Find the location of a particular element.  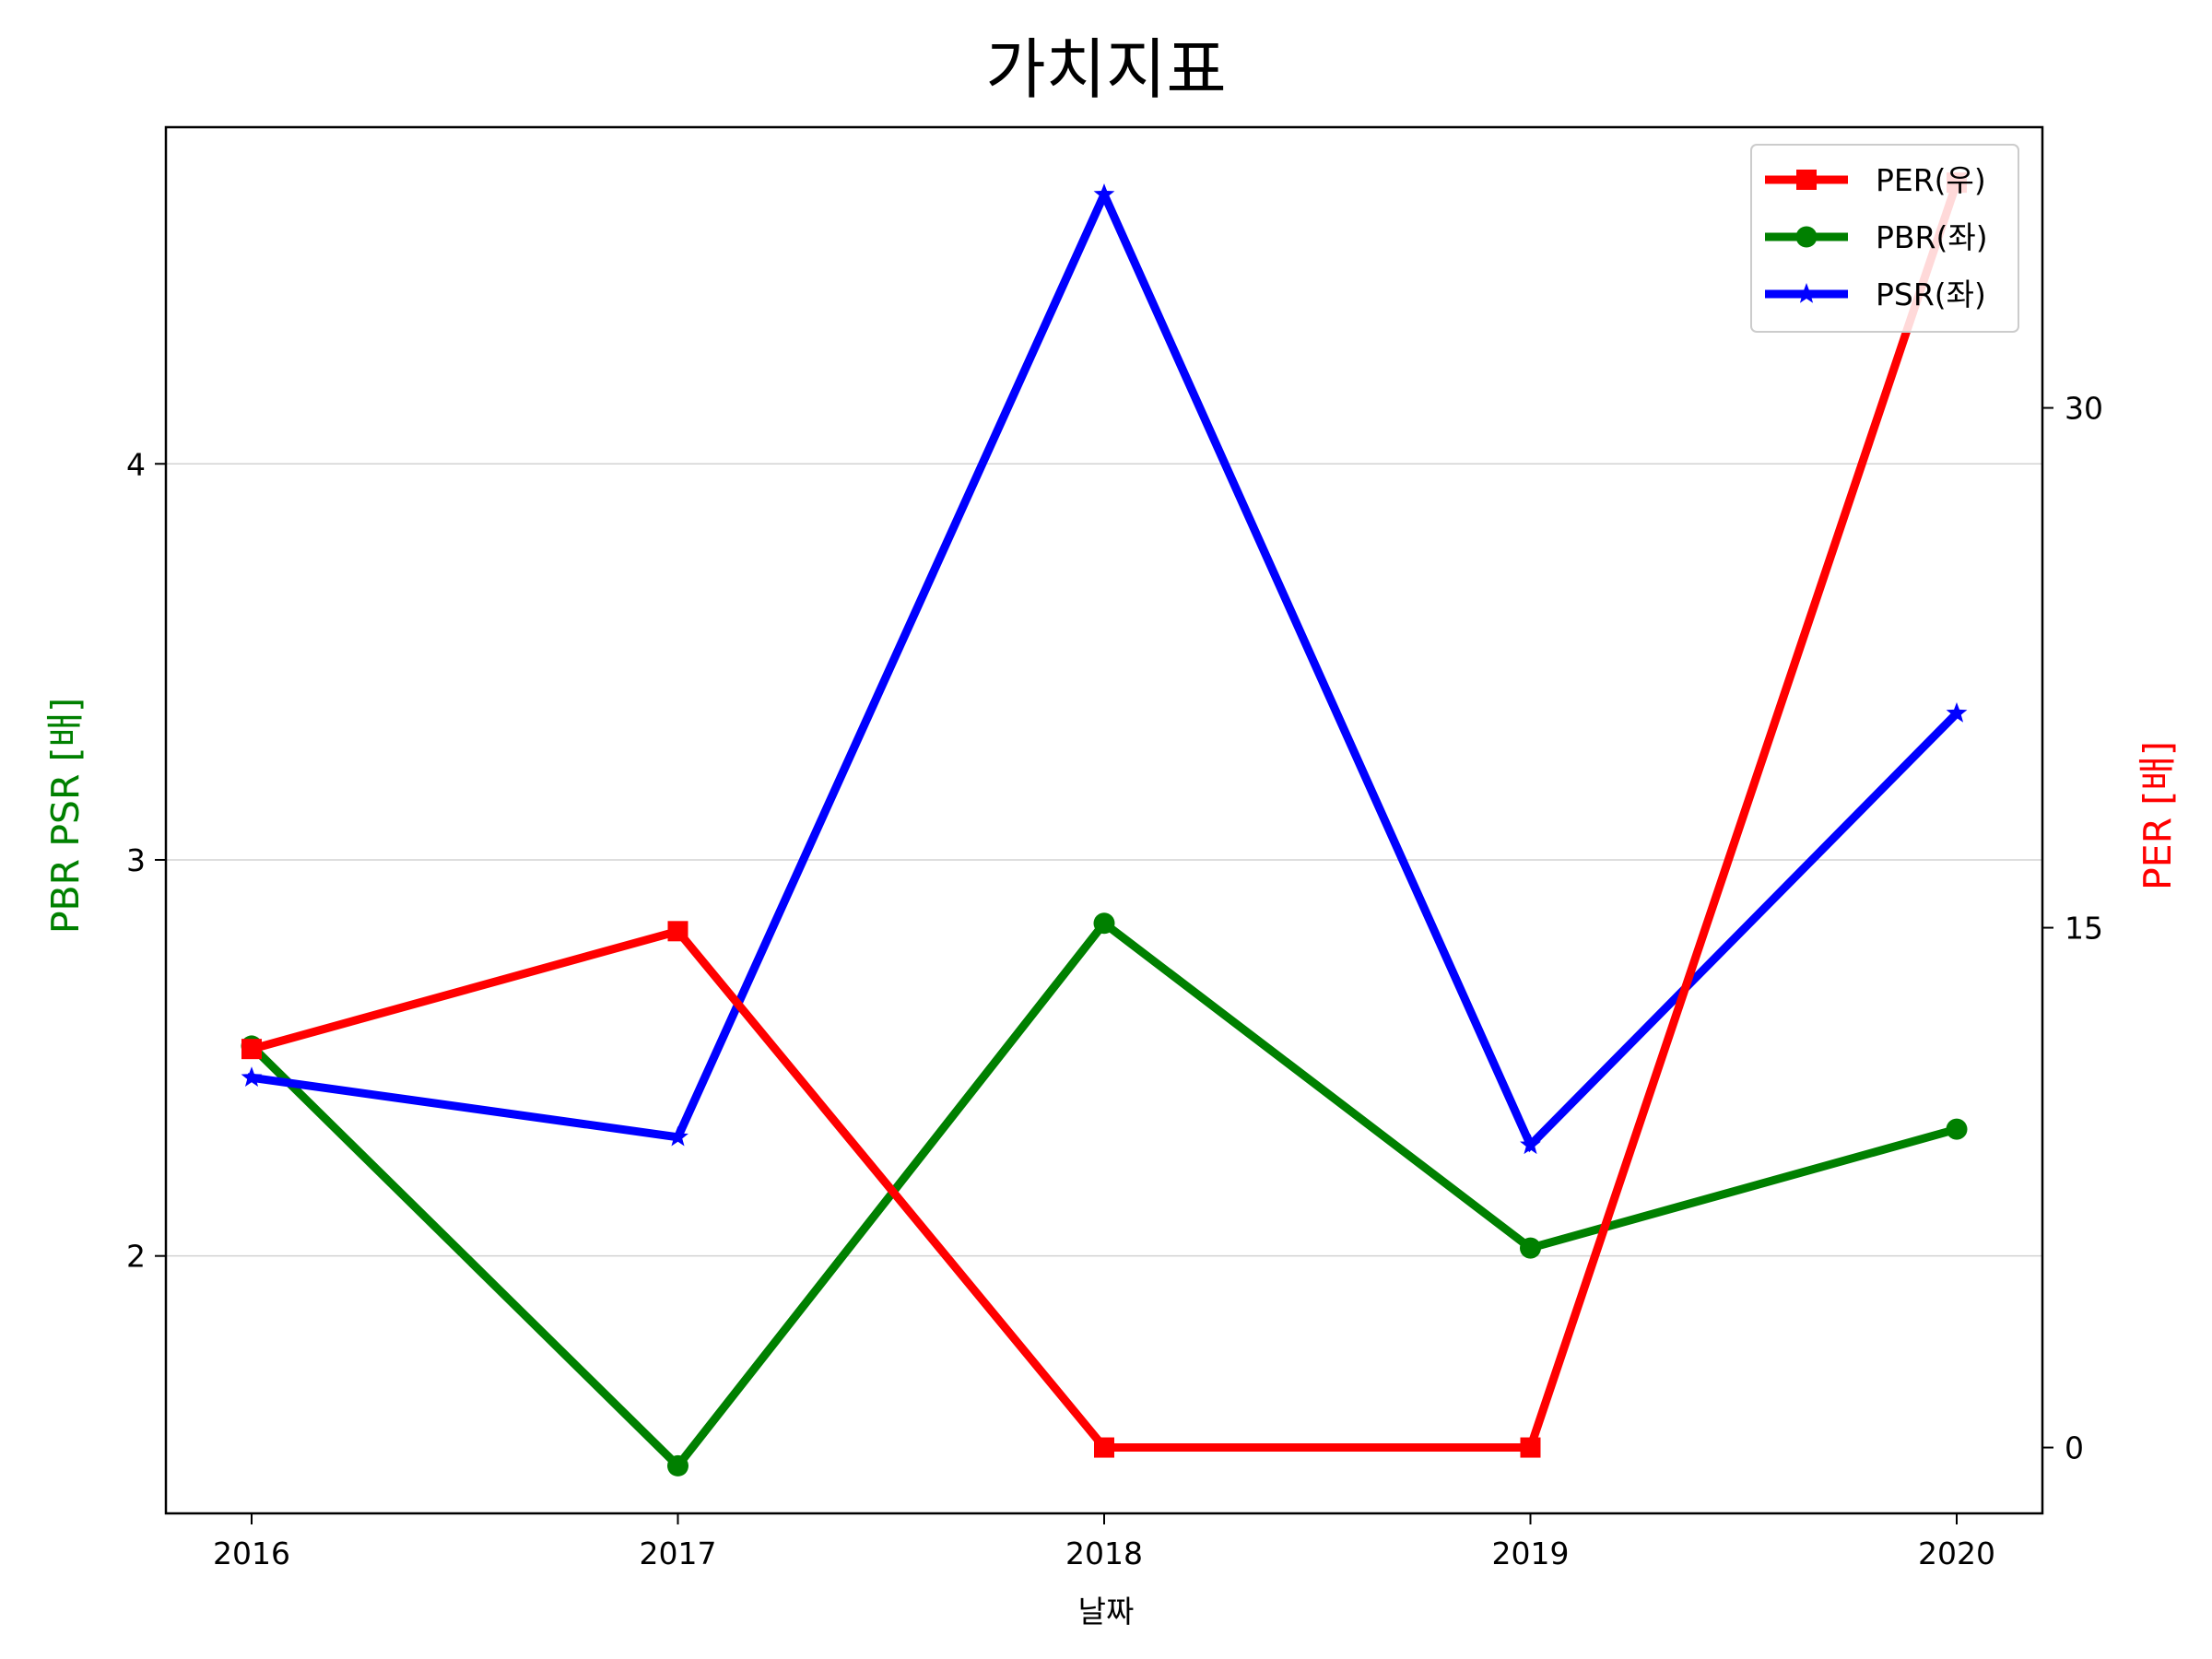

legend-item: PER(우) is located at coordinates (1875, 180).